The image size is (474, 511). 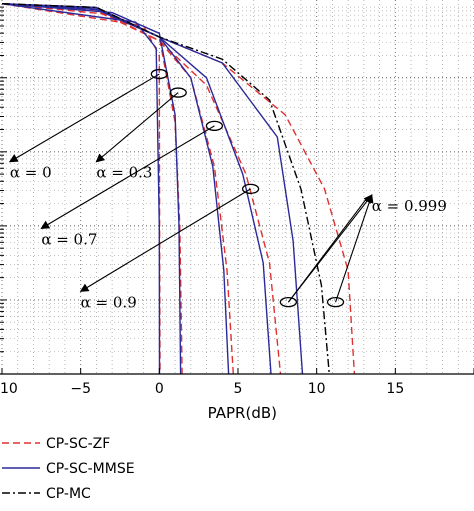 I want to click on legend: CP-SC-ZF CP-SC-MMSE CP-MC, so click(x=68, y=469).